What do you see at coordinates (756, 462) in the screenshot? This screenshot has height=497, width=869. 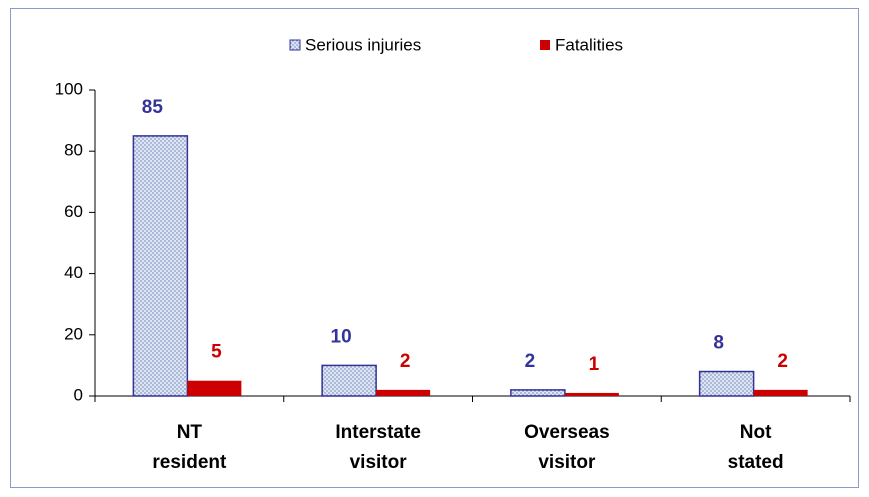 I see `x-tick-label-line: stated` at bounding box center [756, 462].